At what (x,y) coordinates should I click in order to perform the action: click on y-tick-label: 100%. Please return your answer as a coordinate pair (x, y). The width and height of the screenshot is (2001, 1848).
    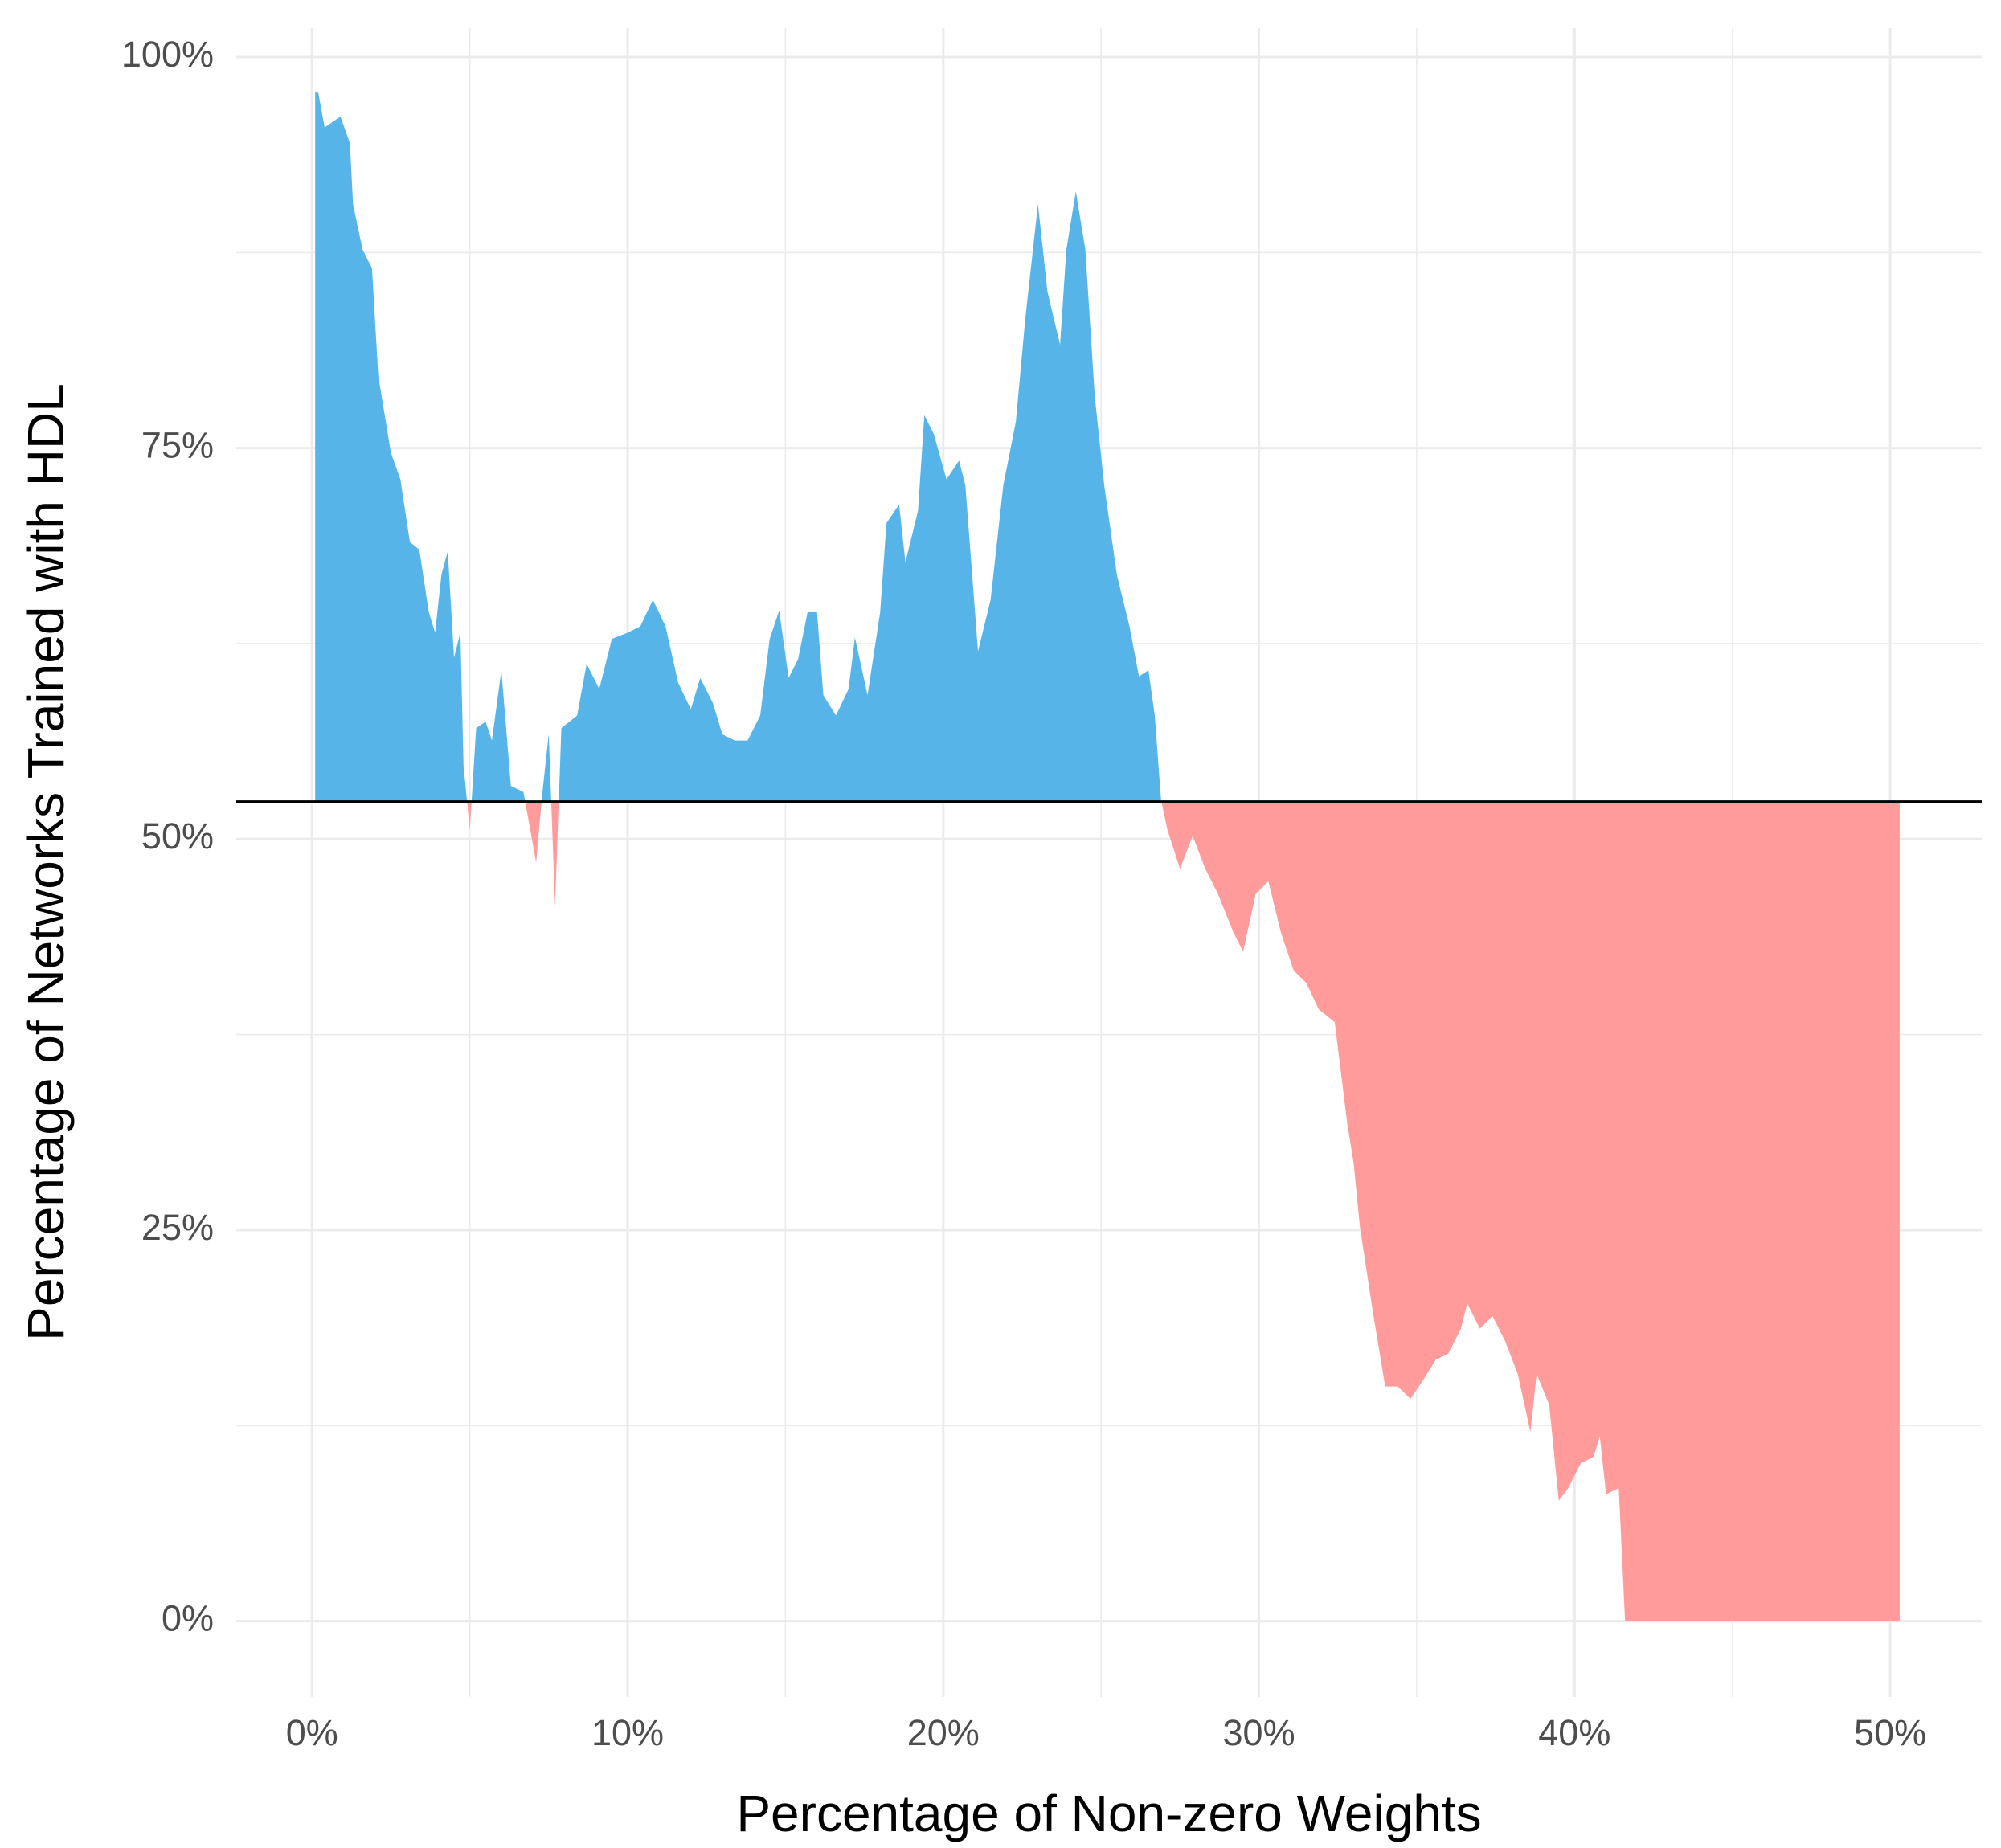
    Looking at the image, I should click on (167, 55).